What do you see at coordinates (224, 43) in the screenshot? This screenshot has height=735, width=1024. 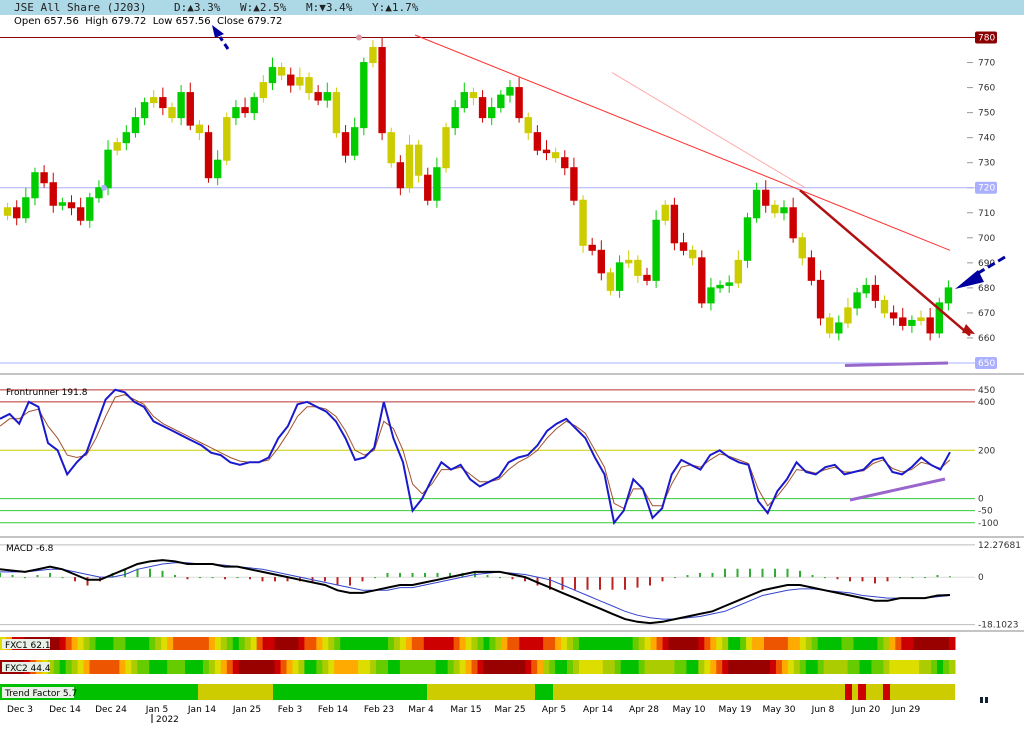 I see `pointer-arrow-line` at bounding box center [224, 43].